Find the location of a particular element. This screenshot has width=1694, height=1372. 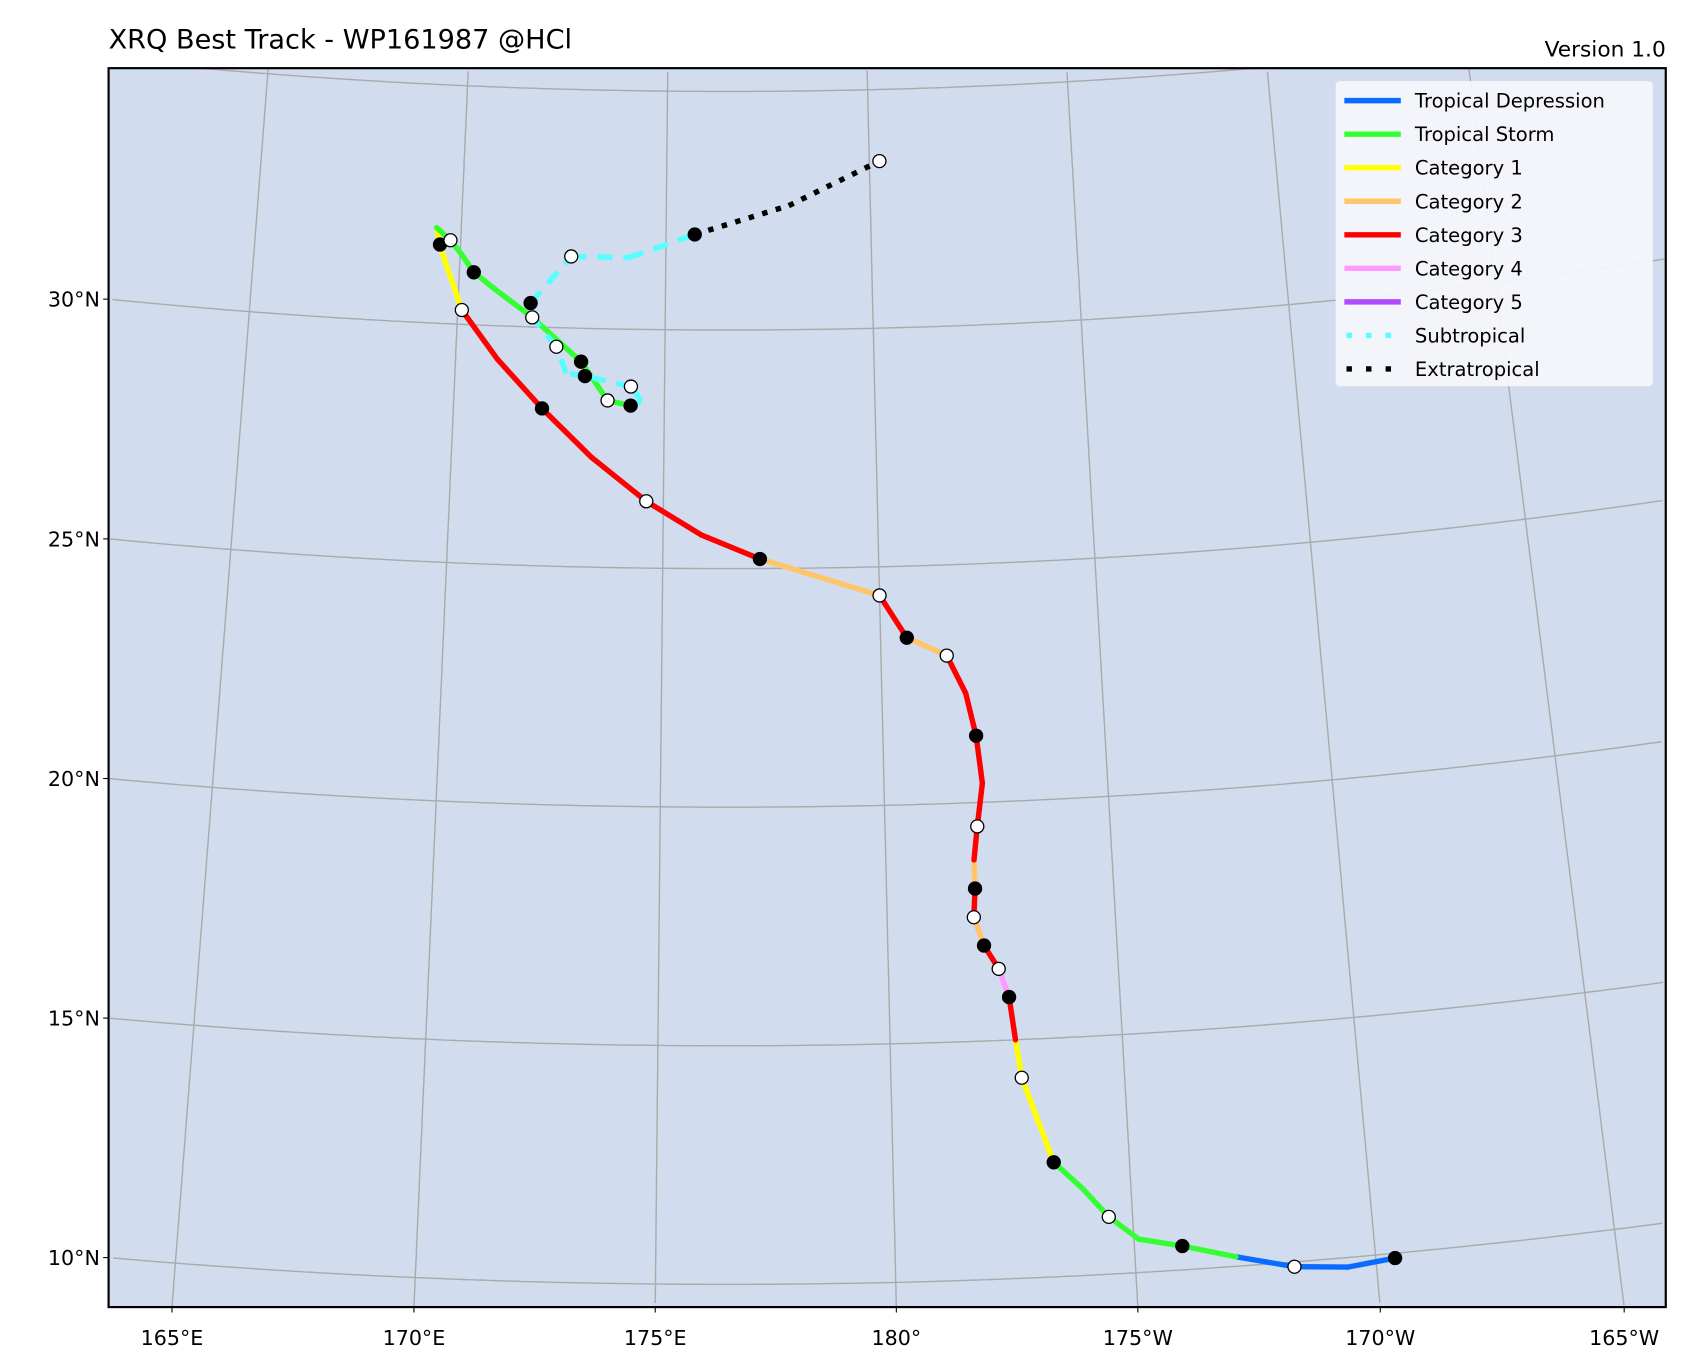

legend-label: Tropical Depression is located at coordinates (1509, 101).